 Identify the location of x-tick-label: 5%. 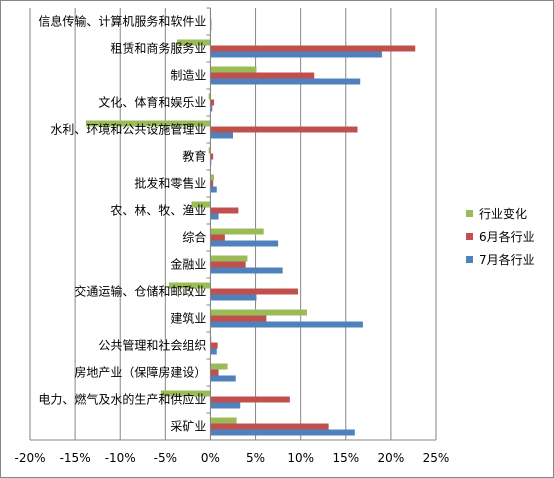
(255, 458).